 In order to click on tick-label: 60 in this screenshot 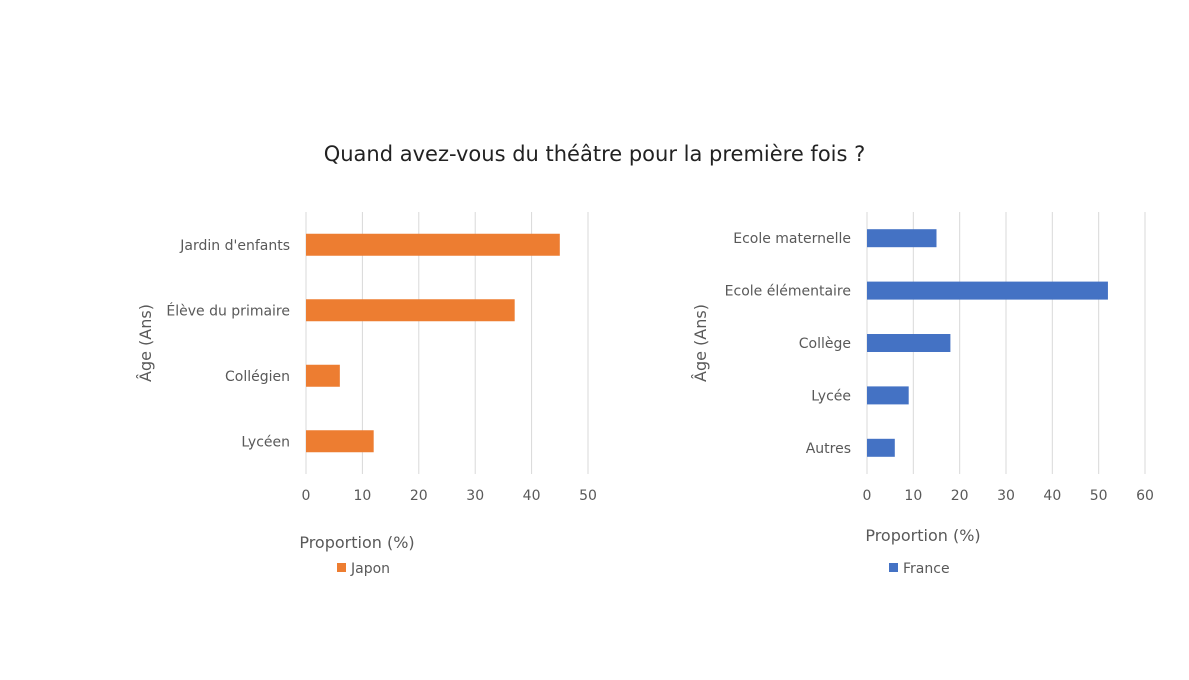, I will do `click(1145, 496)`.